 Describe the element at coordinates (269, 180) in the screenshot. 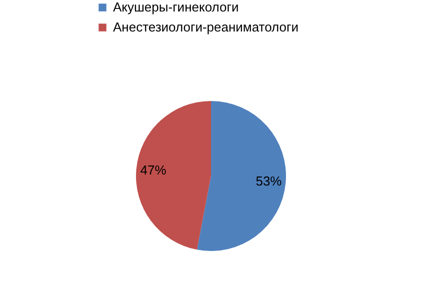

I see `data-label: 53%` at that location.